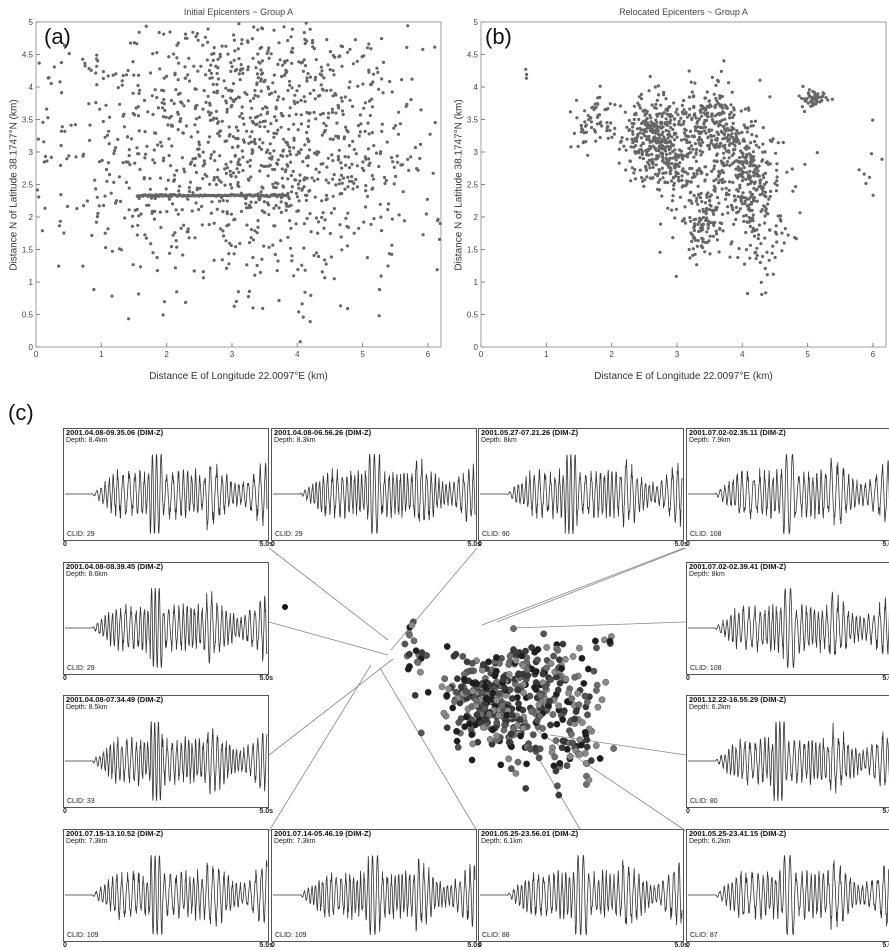 The image size is (889, 950). What do you see at coordinates (87, 707) in the screenshot?
I see `waveform-depth: Depth: 8.5km` at bounding box center [87, 707].